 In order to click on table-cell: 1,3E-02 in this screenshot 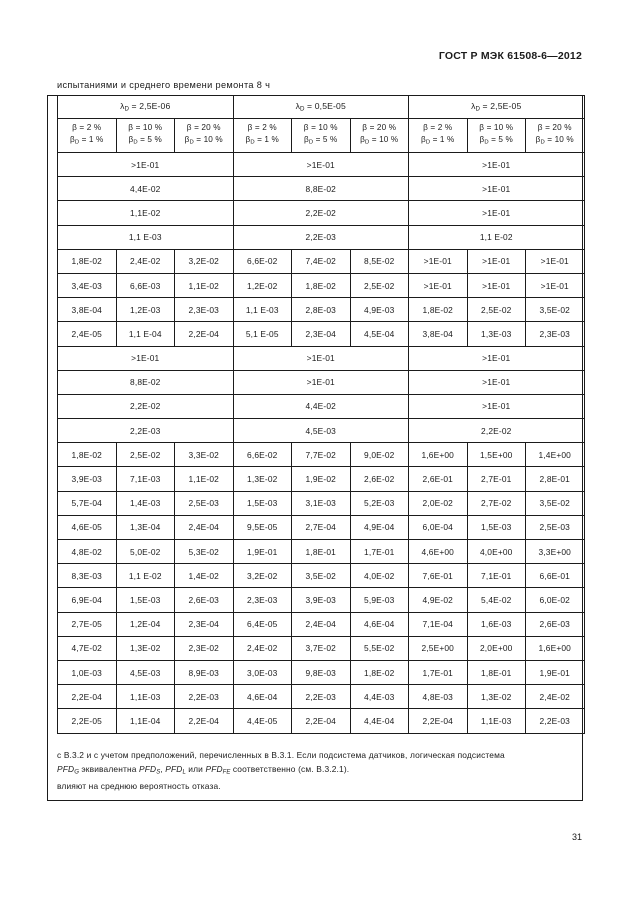, I will do `click(496, 697)`.